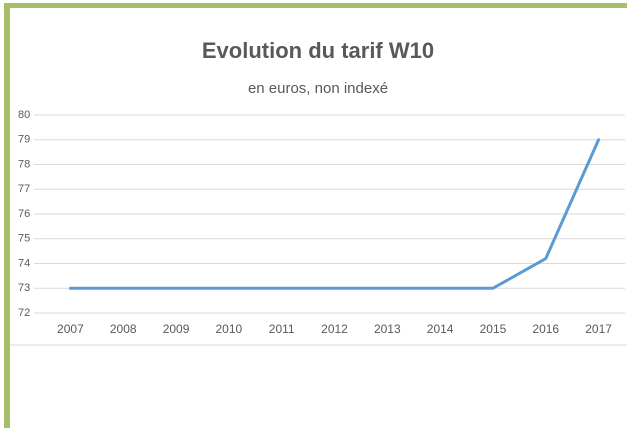 The height and width of the screenshot is (428, 627). I want to click on x-tick-label: 2007, so click(70, 329).